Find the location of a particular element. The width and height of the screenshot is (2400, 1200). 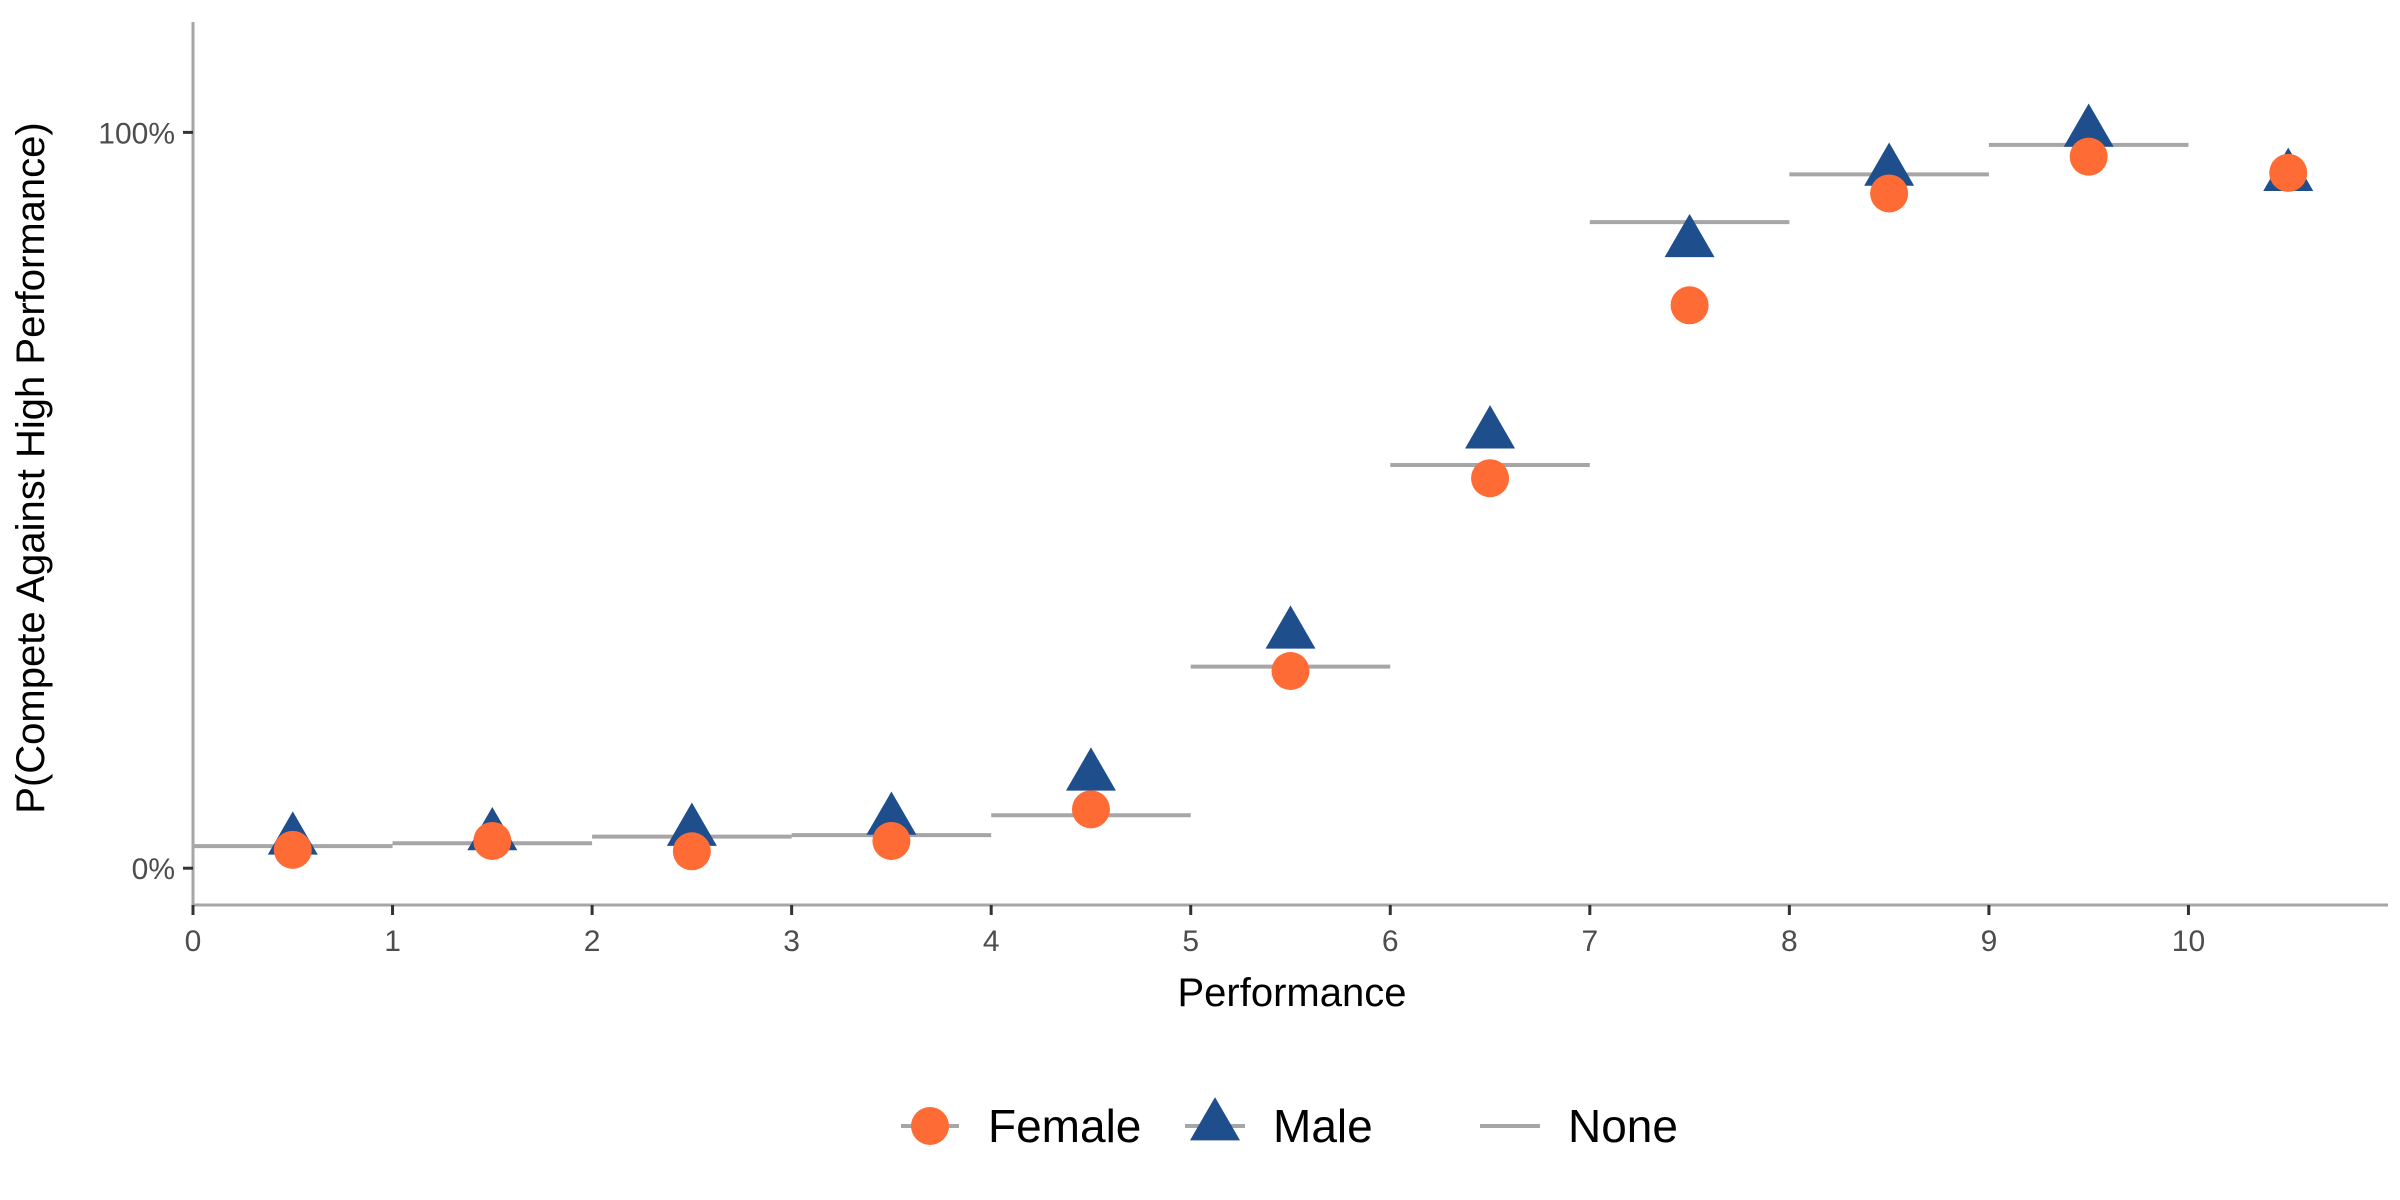

x-tick-label: 0 is located at coordinates (193, 941).